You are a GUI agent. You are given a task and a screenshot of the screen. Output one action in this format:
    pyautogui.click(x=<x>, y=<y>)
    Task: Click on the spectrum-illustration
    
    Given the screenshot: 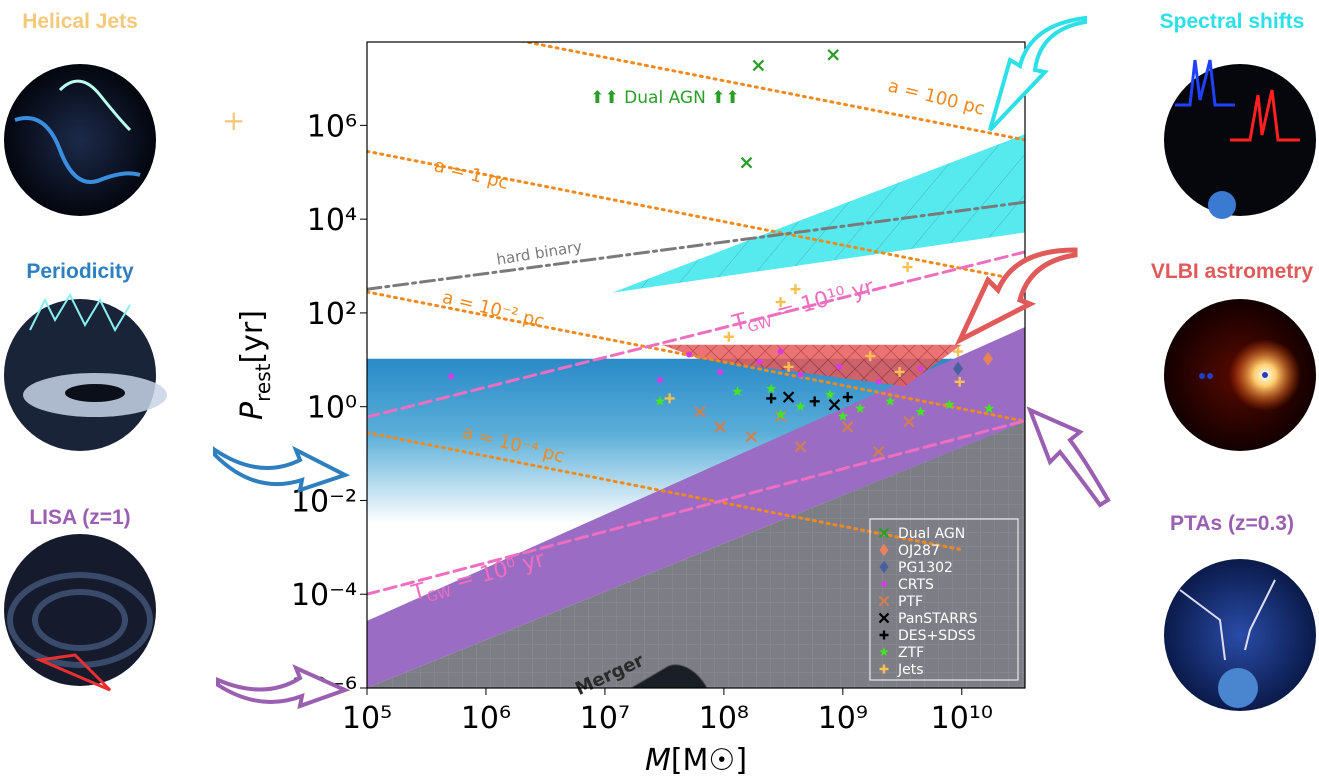 What is the action you would take?
    pyautogui.click(x=1265, y=115)
    